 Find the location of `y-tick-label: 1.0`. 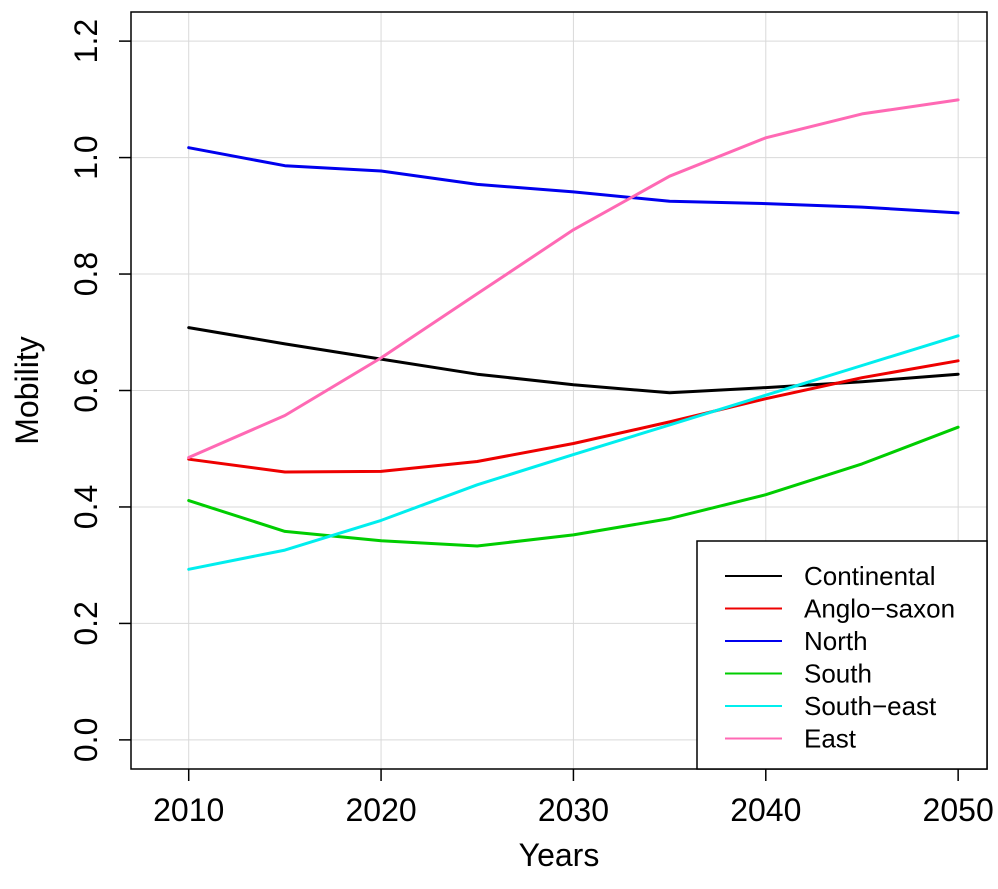

y-tick-label: 1.0 is located at coordinates (86, 157).